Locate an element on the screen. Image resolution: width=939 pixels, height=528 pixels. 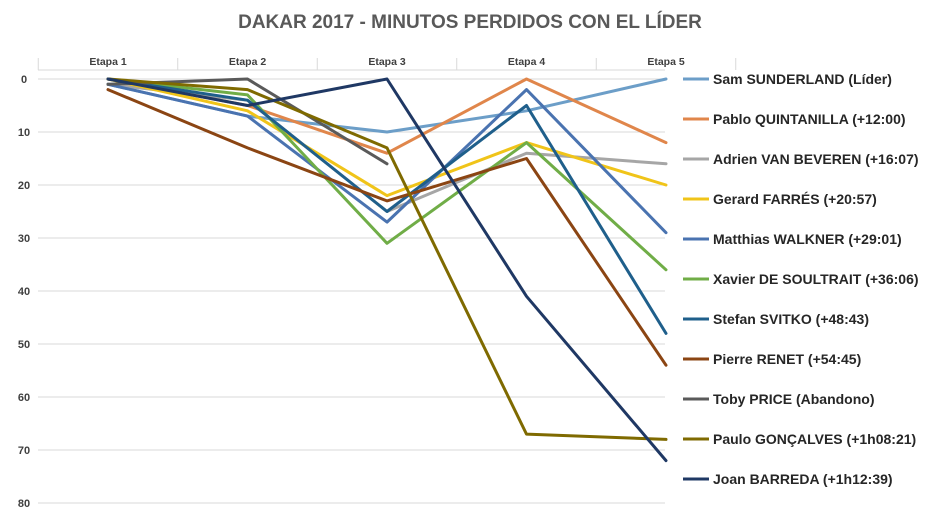
y-tick-label: 30 is located at coordinates (24, 239).